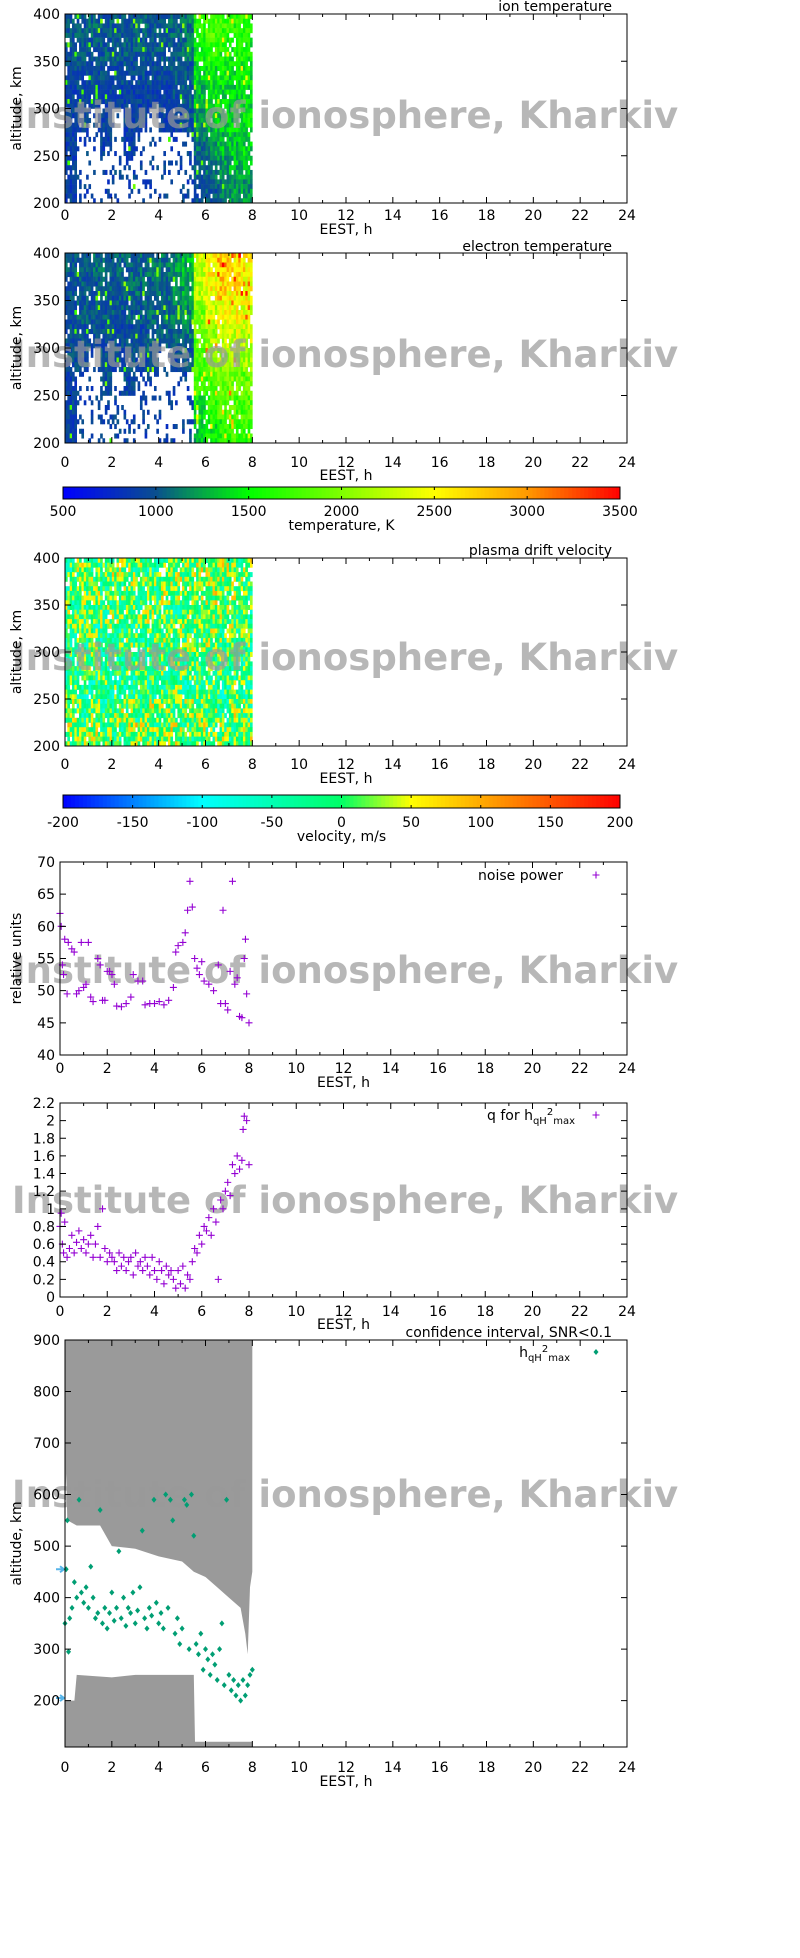 The height and width of the screenshot is (1958, 800). What do you see at coordinates (299, 463) in the screenshot?
I see `x-tick-label: 10` at bounding box center [299, 463].